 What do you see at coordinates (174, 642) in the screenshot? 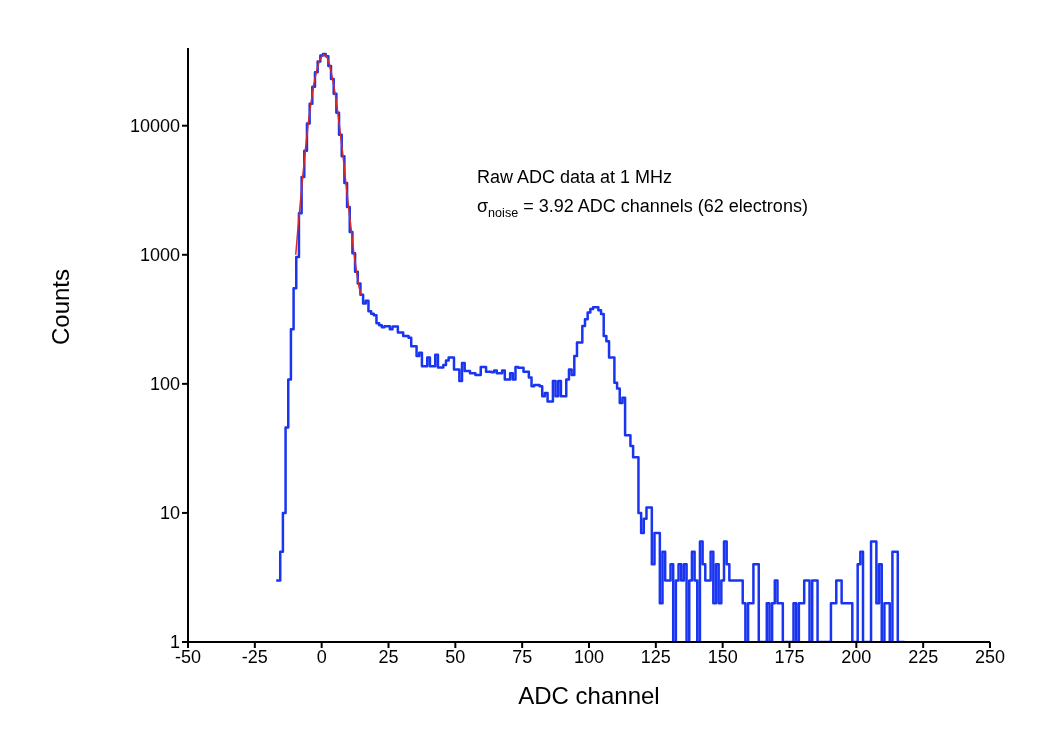
I see `y-tick-label: 1` at bounding box center [174, 642].